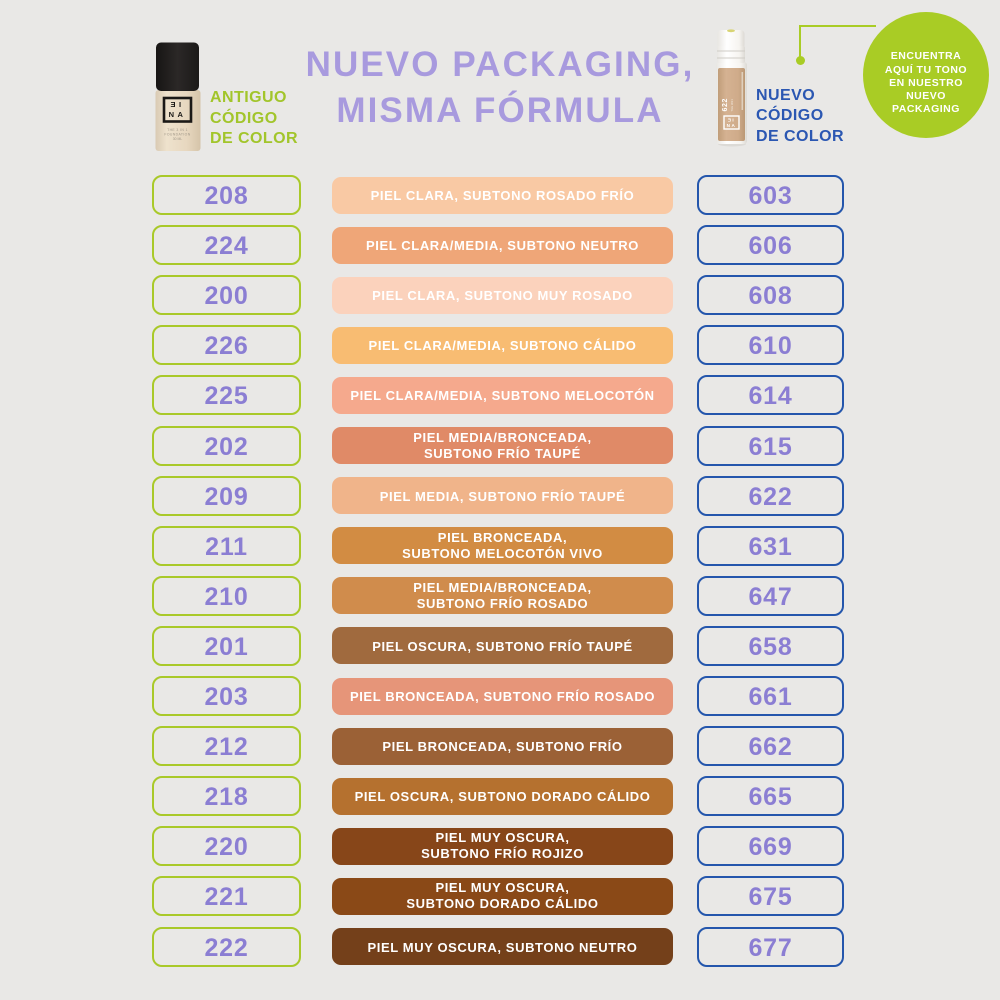  What do you see at coordinates (725, 104) in the screenshot?
I see `svg-text: 622` at bounding box center [725, 104].